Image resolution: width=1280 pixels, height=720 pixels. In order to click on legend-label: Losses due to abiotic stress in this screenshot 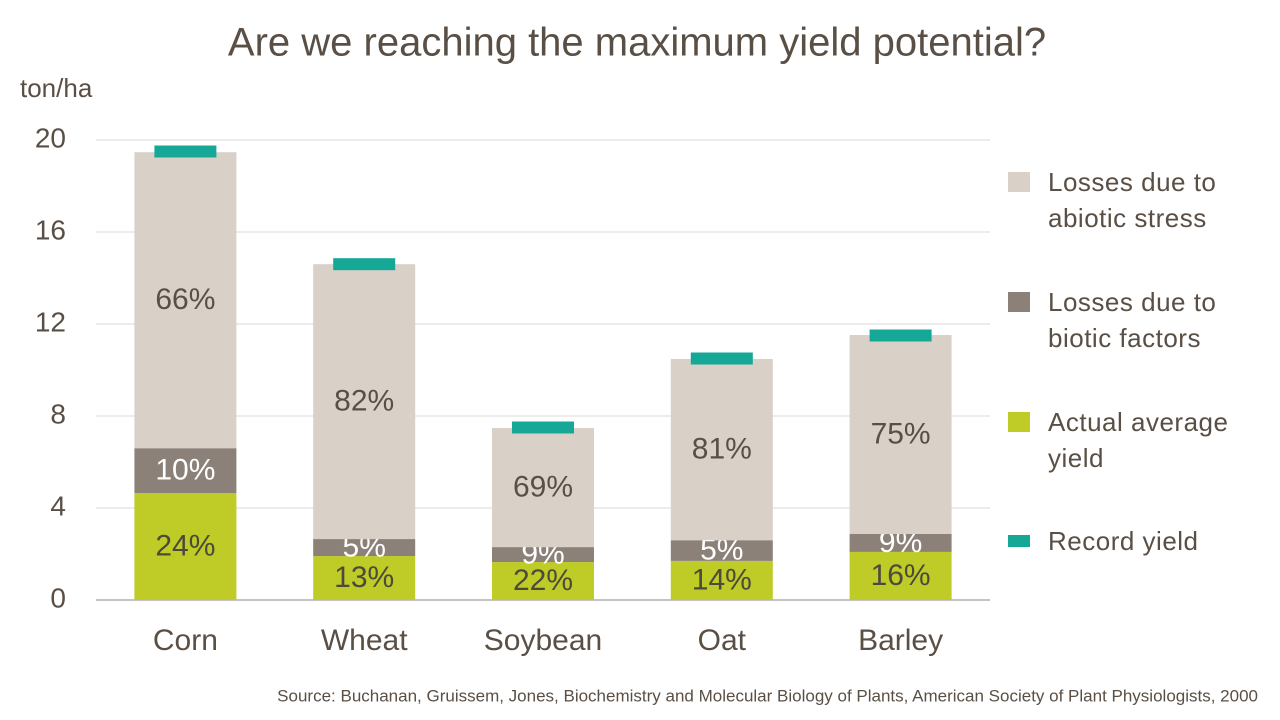, I will do `click(1132, 200)`.